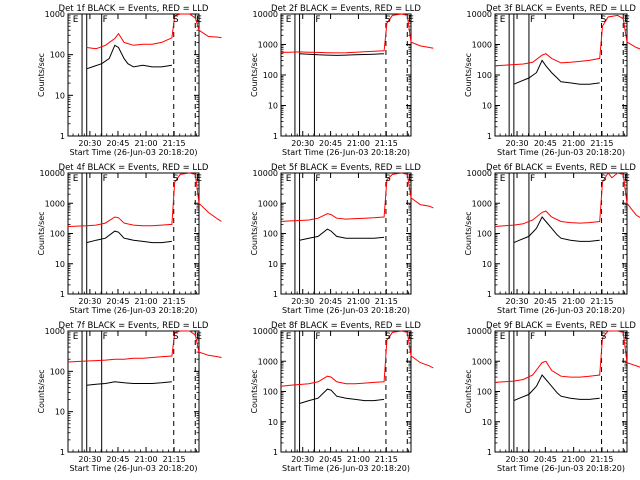 This screenshot has height=480, width=640. Describe the element at coordinates (346, 168) in the screenshot. I see `panel-title: Det 5f BLACK = Events, RED = LLD` at that location.